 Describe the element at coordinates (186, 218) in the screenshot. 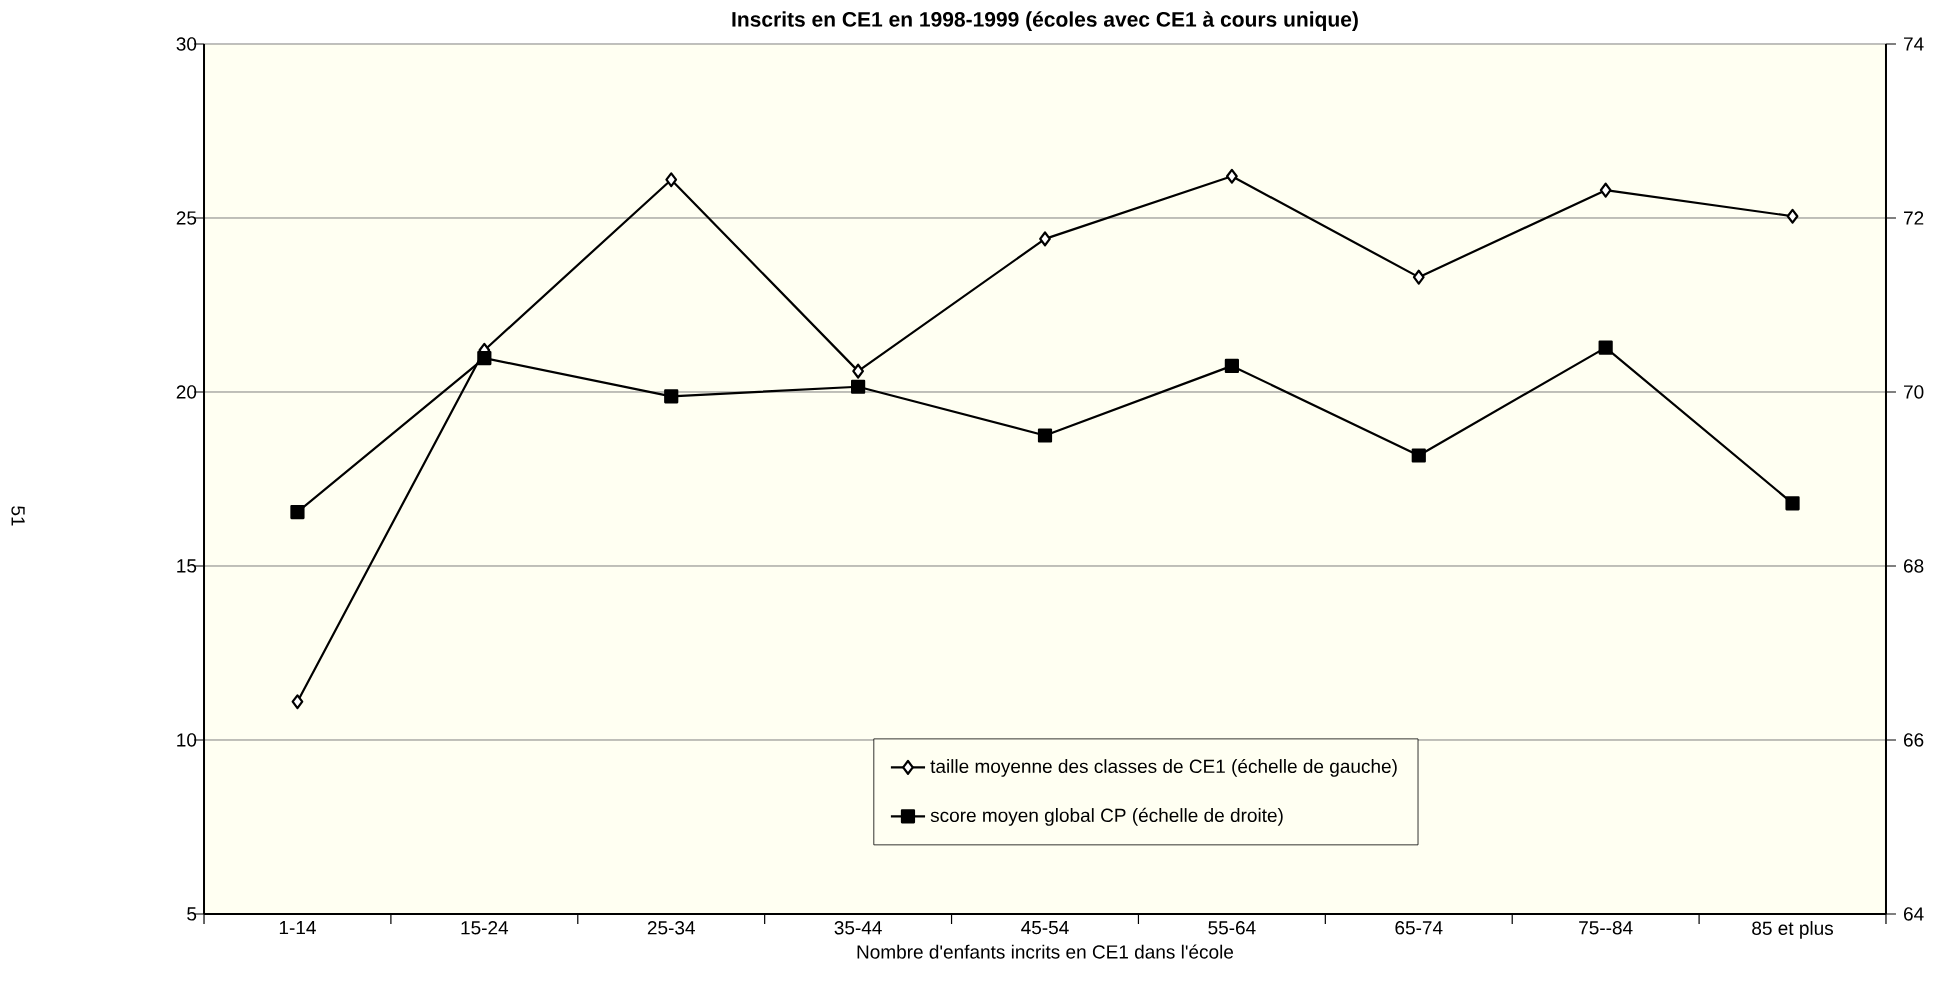

I see `y-tick-label: 25` at that location.